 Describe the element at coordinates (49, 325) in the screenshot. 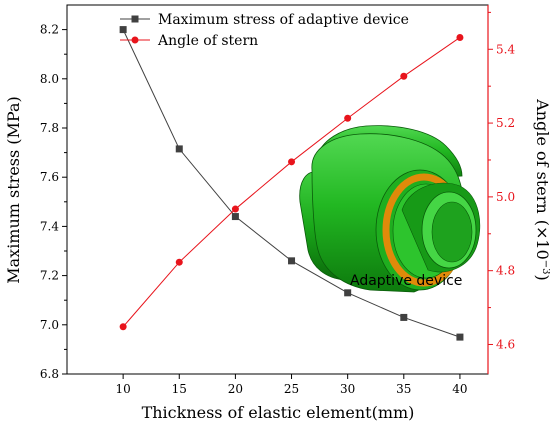

I see `left-y-tick-label: 7.0` at that location.